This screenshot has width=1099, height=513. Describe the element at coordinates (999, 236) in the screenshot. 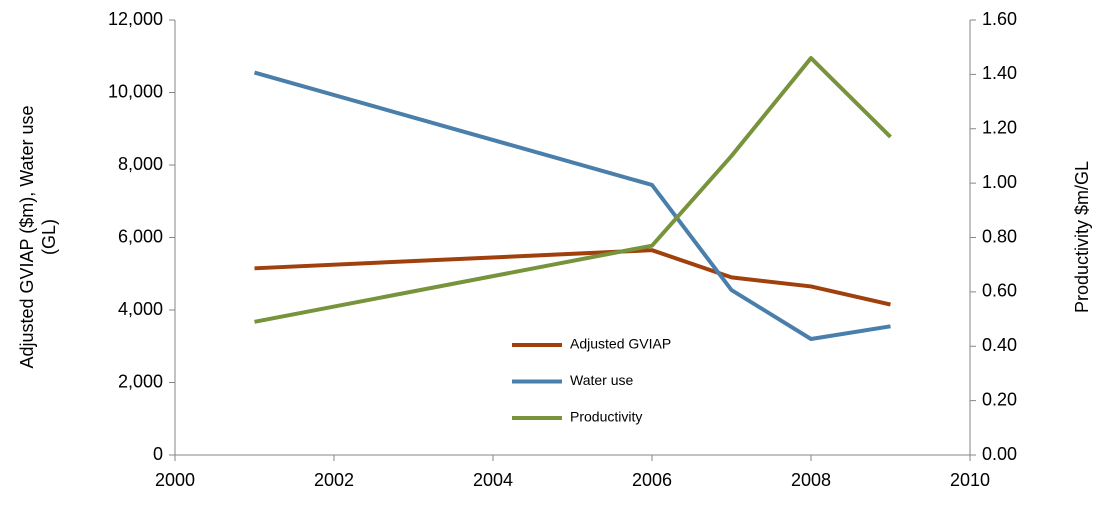

I see `y2-tick-label: 0.80` at that location.